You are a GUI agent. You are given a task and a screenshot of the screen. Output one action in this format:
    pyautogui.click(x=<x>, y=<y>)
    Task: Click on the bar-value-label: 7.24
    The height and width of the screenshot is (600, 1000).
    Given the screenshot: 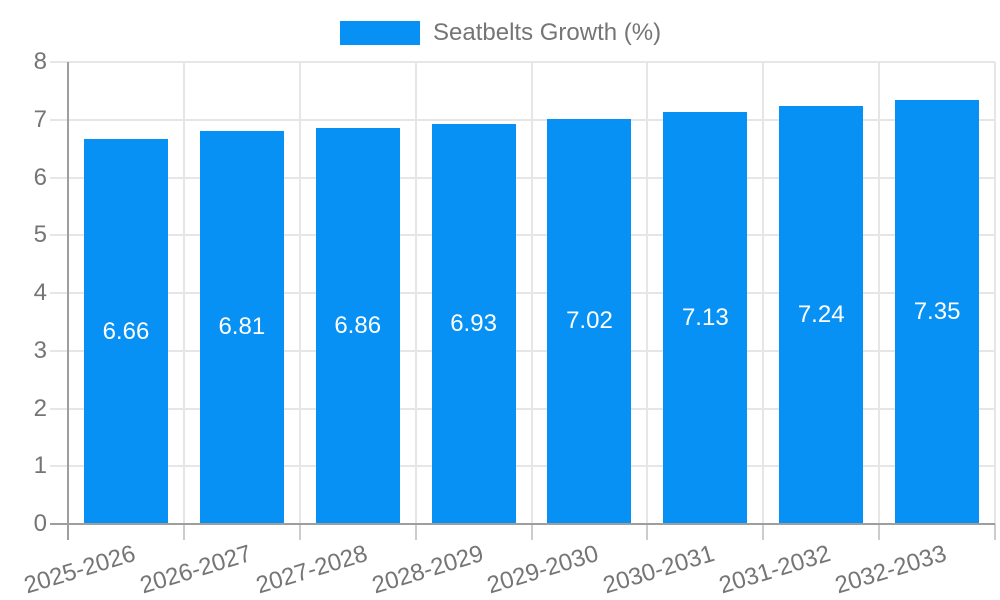 What is the action you would take?
    pyautogui.click(x=821, y=314)
    